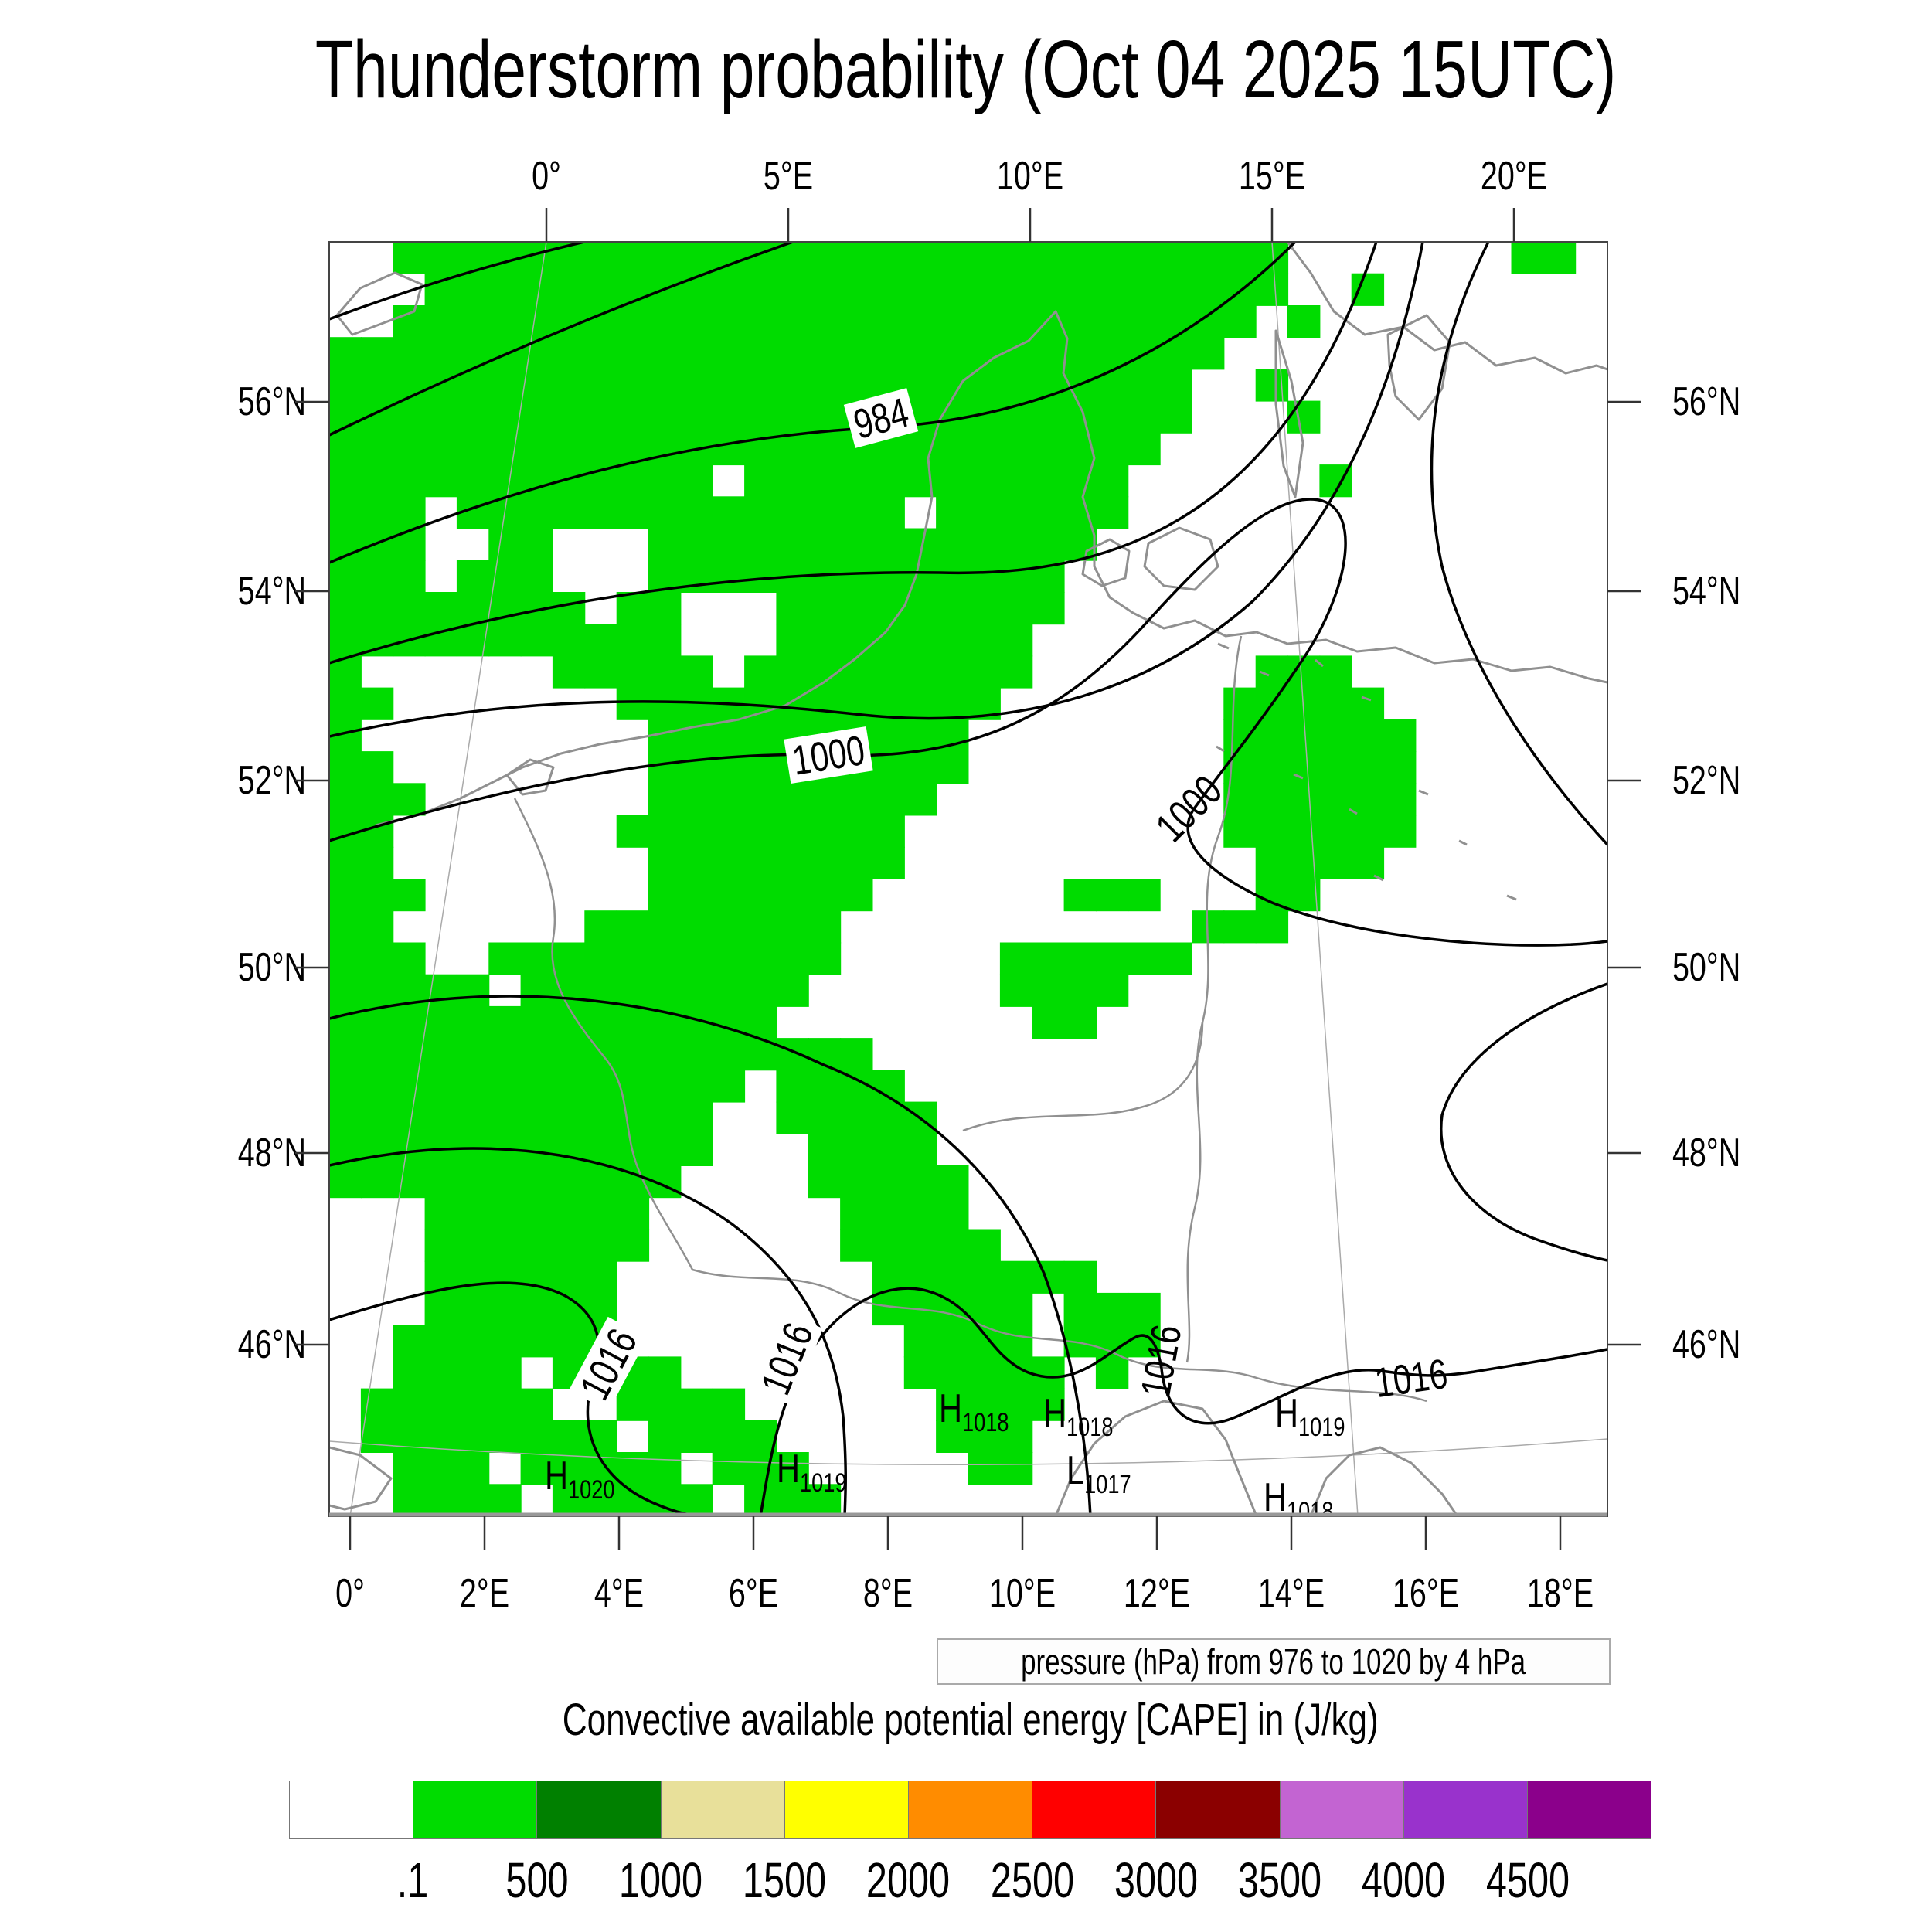 This screenshot has height=1932, width=1932. Describe the element at coordinates (413, 1880) in the screenshot. I see `cape-colorbar-label: .1` at that location.